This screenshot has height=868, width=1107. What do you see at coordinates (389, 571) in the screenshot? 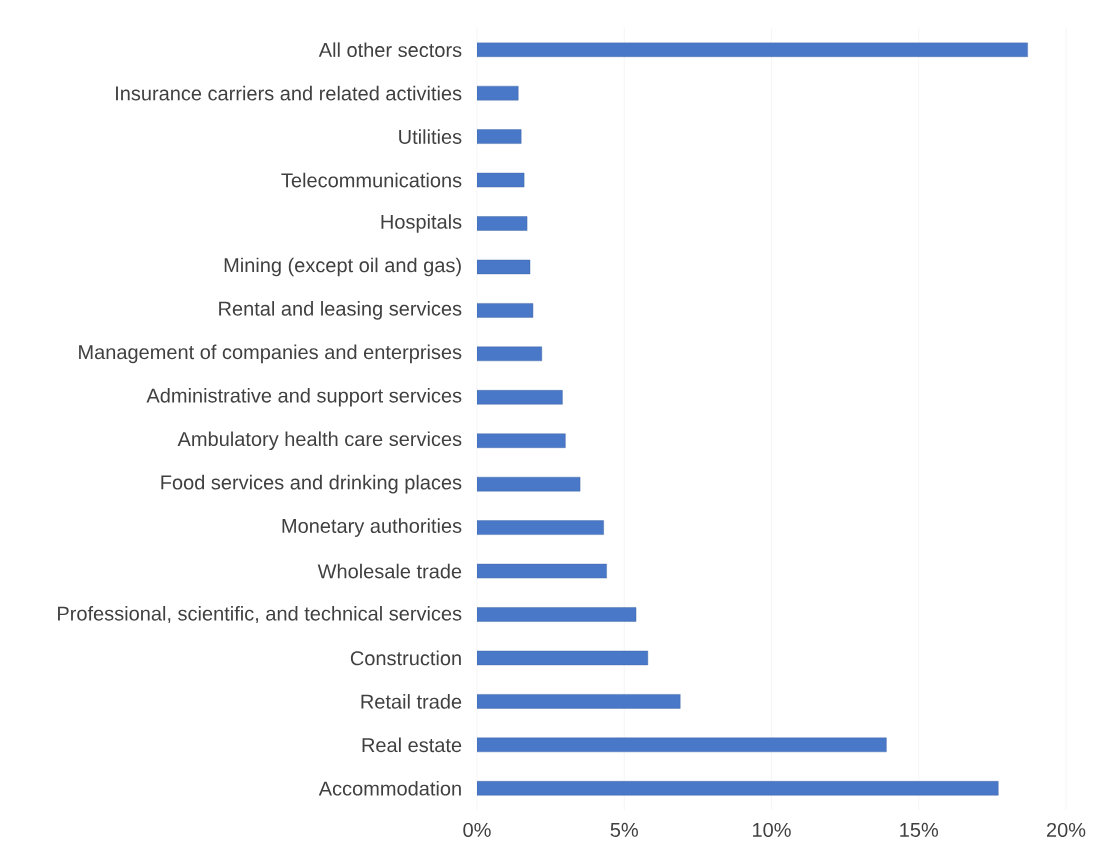
I see `y-tick-label: Wholesale trade` at bounding box center [389, 571].